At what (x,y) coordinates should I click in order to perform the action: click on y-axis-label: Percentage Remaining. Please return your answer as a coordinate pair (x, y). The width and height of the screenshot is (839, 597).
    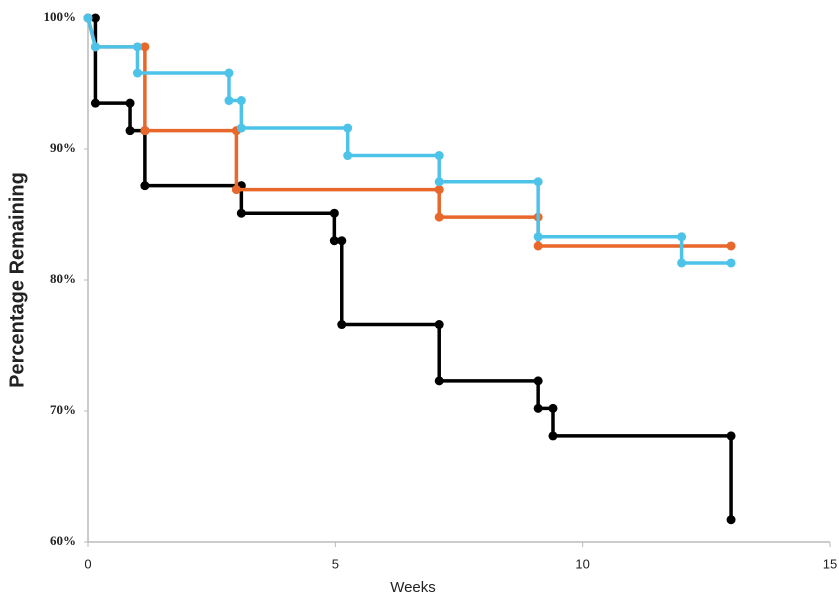
    Looking at the image, I should click on (17, 280).